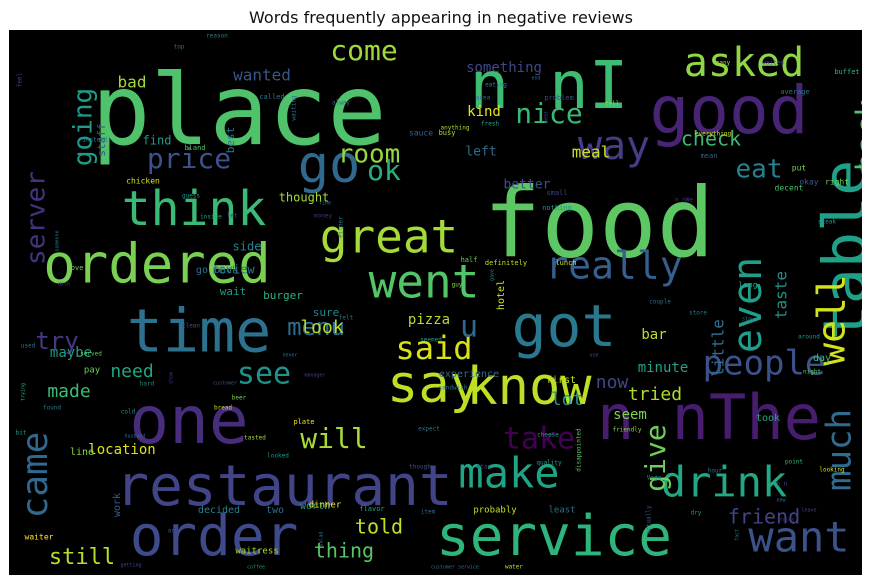  Describe the element at coordinates (223, 408) in the screenshot. I see `word-bread: bread` at that location.